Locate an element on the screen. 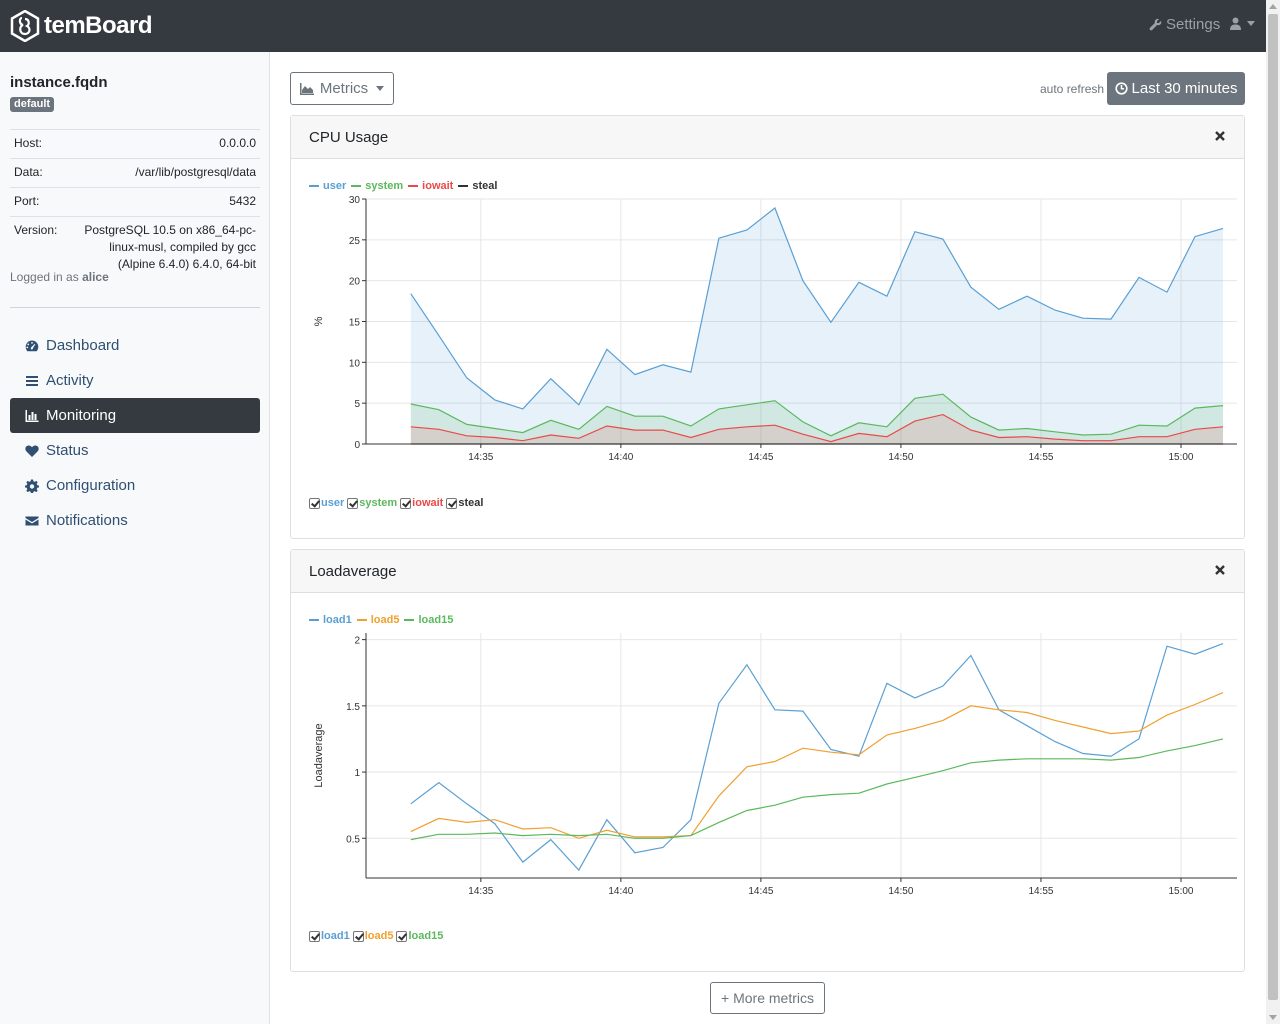  envelope-icon is located at coordinates (32, 520).